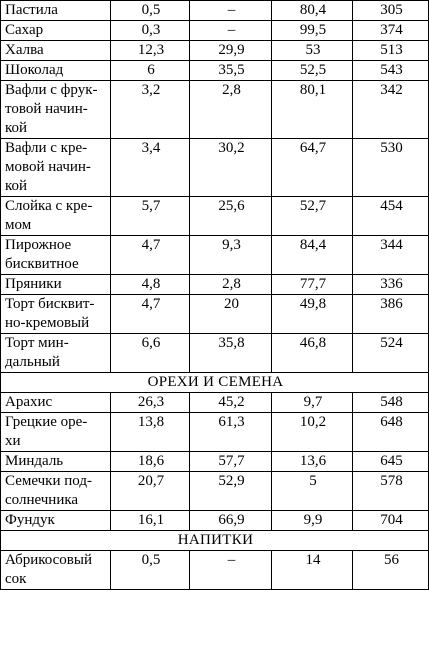  I want to click on protein-cell: 13,8, so click(150, 432).